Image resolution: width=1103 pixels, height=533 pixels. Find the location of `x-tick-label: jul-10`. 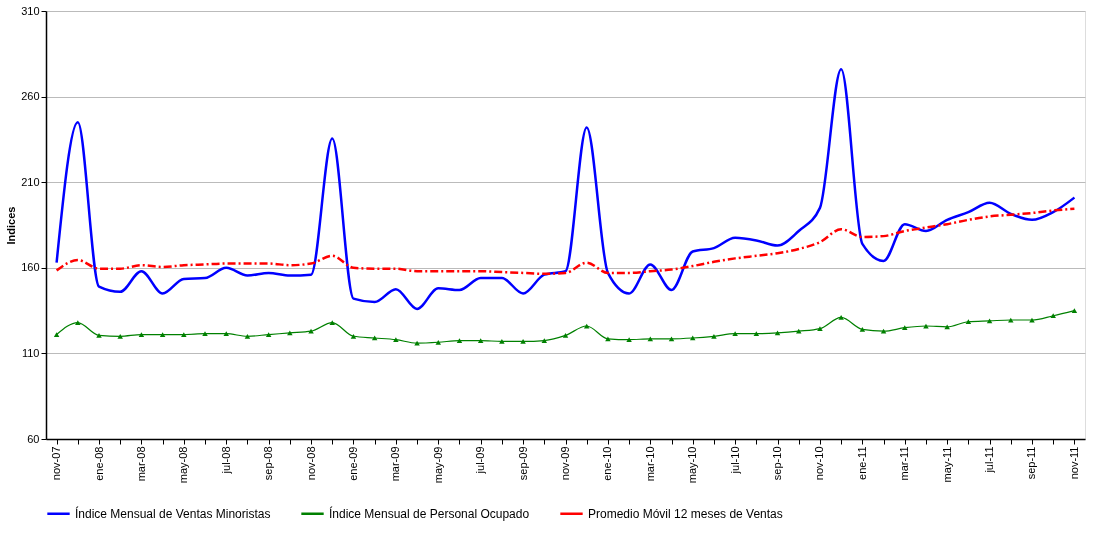

x-tick-label: jul-10 is located at coordinates (734, 460).